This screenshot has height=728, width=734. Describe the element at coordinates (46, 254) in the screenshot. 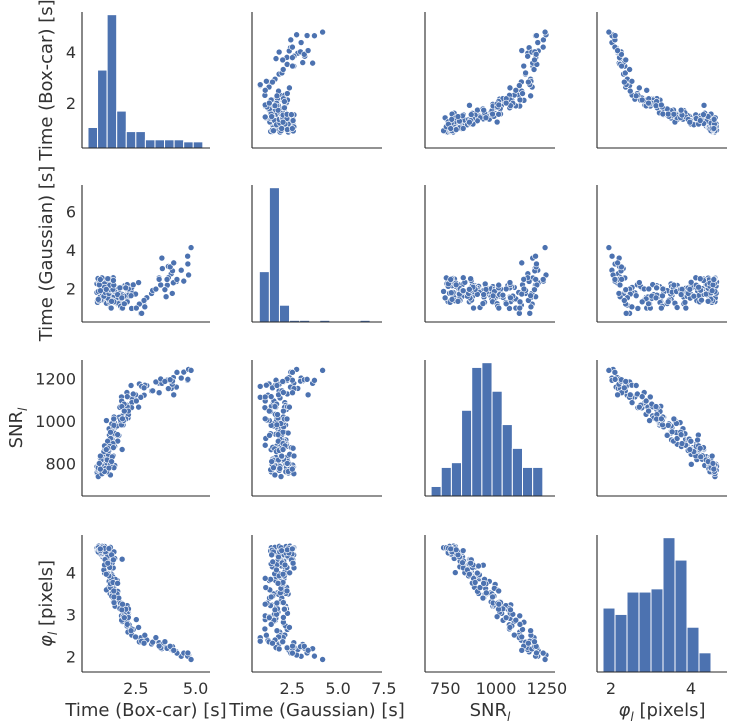

I see `y-axis-title-gau: Time (Gaussian) [s]` at that location.